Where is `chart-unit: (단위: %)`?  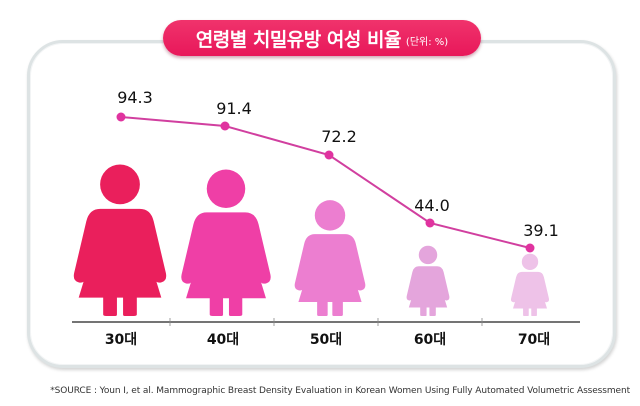
chart-unit: (단위: %) is located at coordinates (427, 42).